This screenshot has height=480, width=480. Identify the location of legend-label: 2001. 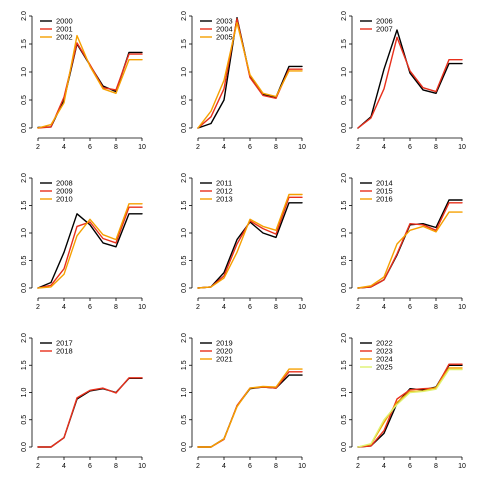
(64, 29).